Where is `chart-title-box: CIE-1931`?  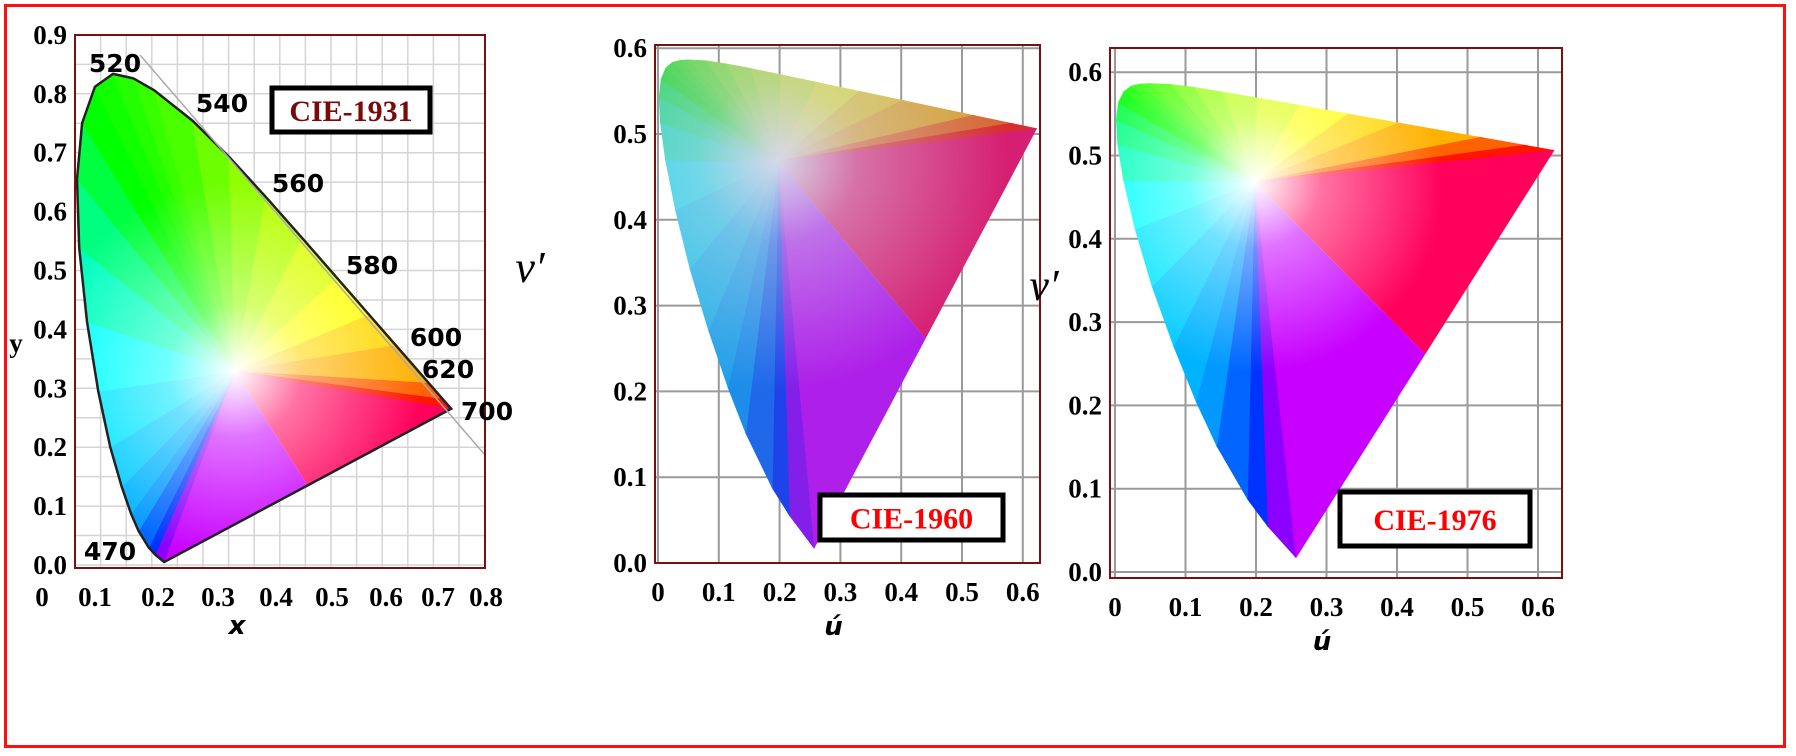
chart-title-box: CIE-1931 is located at coordinates (351, 110).